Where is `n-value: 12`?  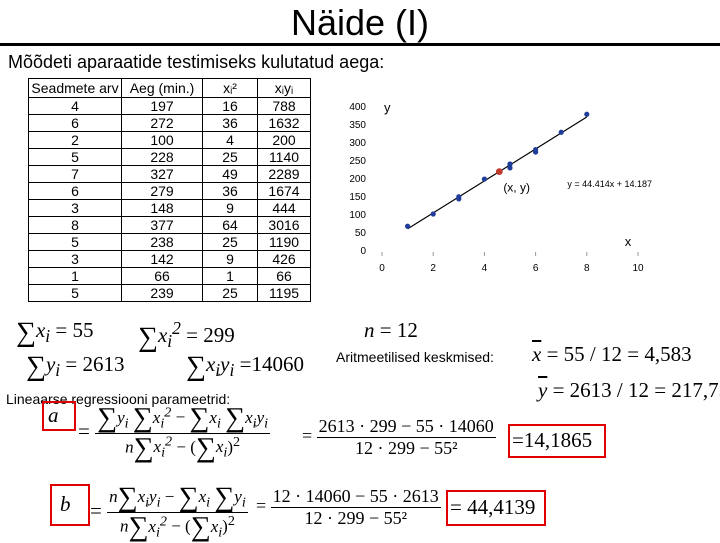
n-value: 12 is located at coordinates (407, 330).